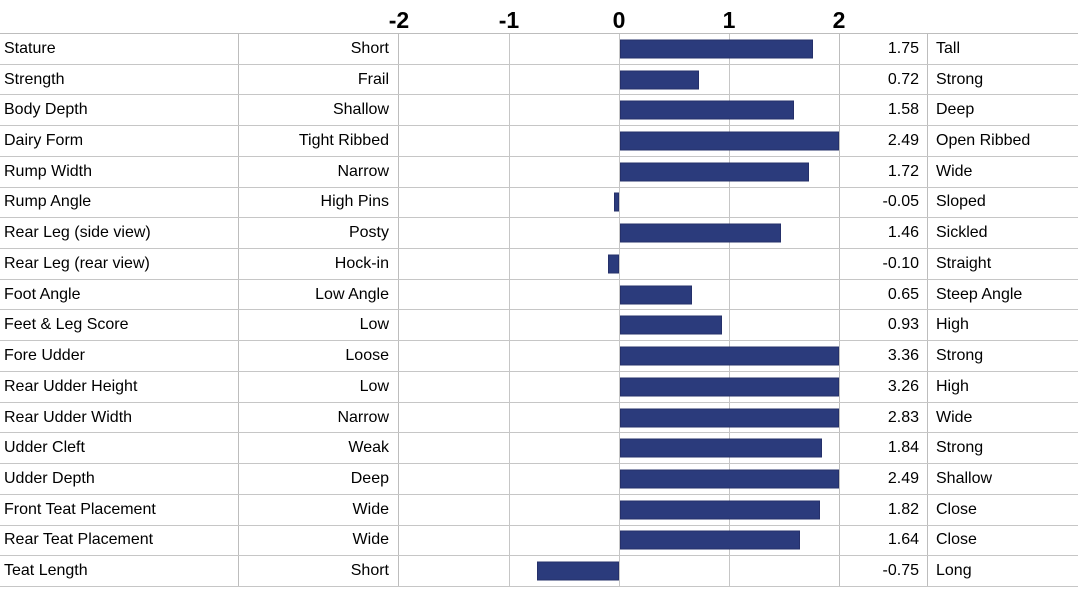  Describe the element at coordinates (319, 141) in the screenshot. I see `low-descriptor-cell: Tight Ribbed` at that location.